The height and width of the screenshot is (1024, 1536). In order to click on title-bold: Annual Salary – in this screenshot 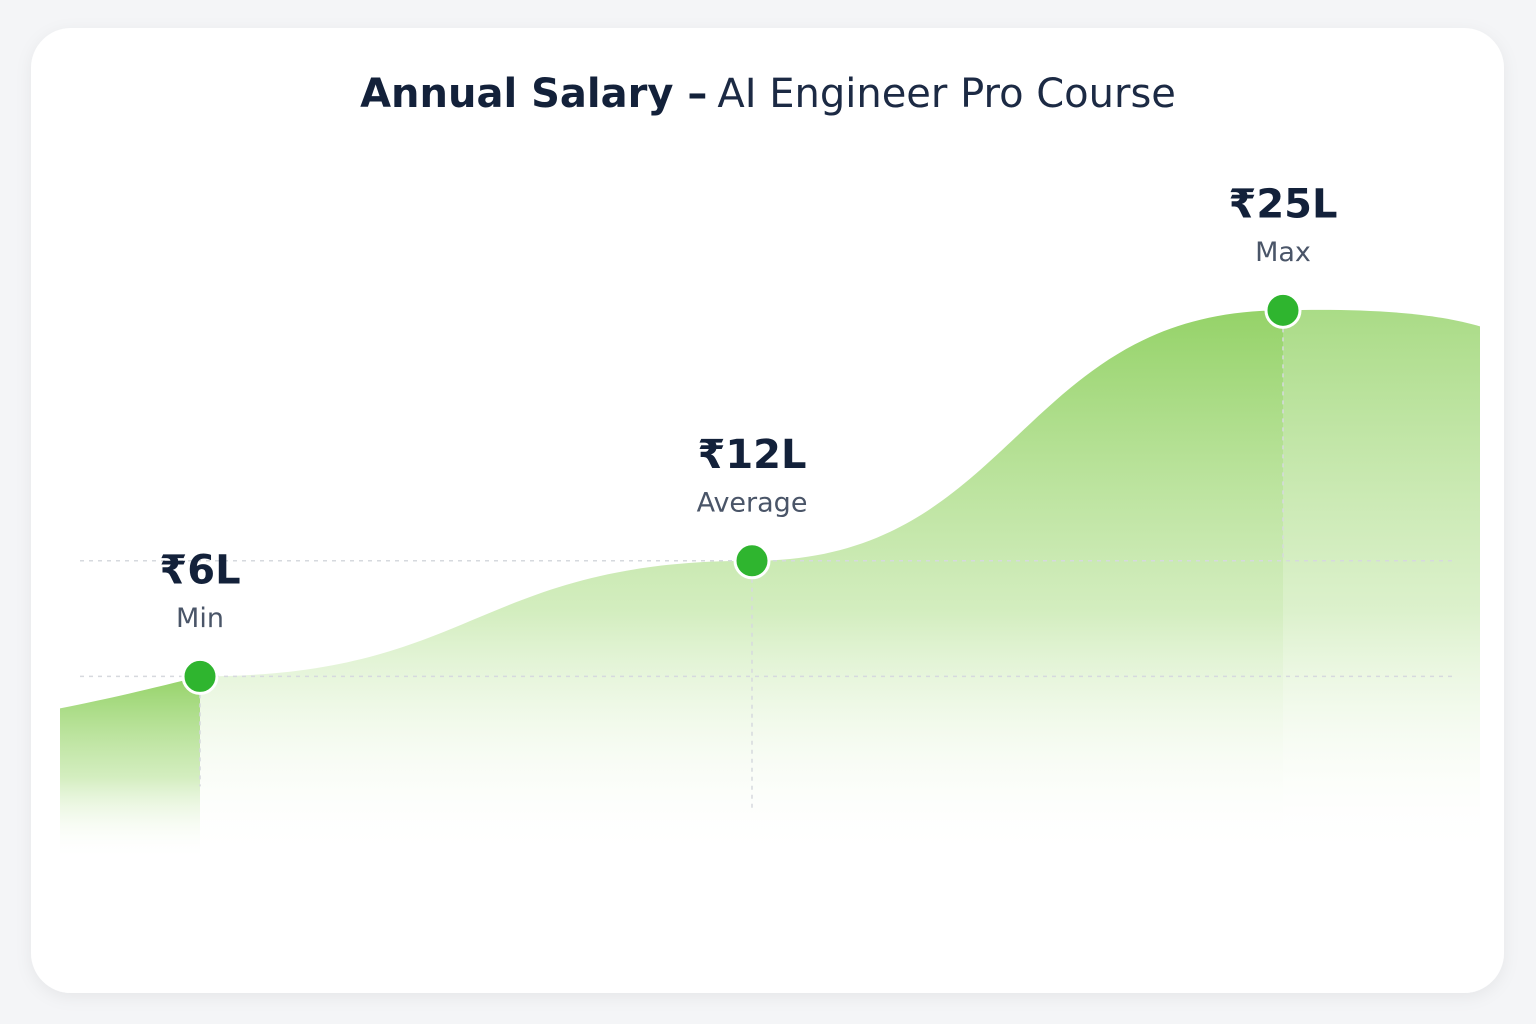, I will do `click(533, 94)`.